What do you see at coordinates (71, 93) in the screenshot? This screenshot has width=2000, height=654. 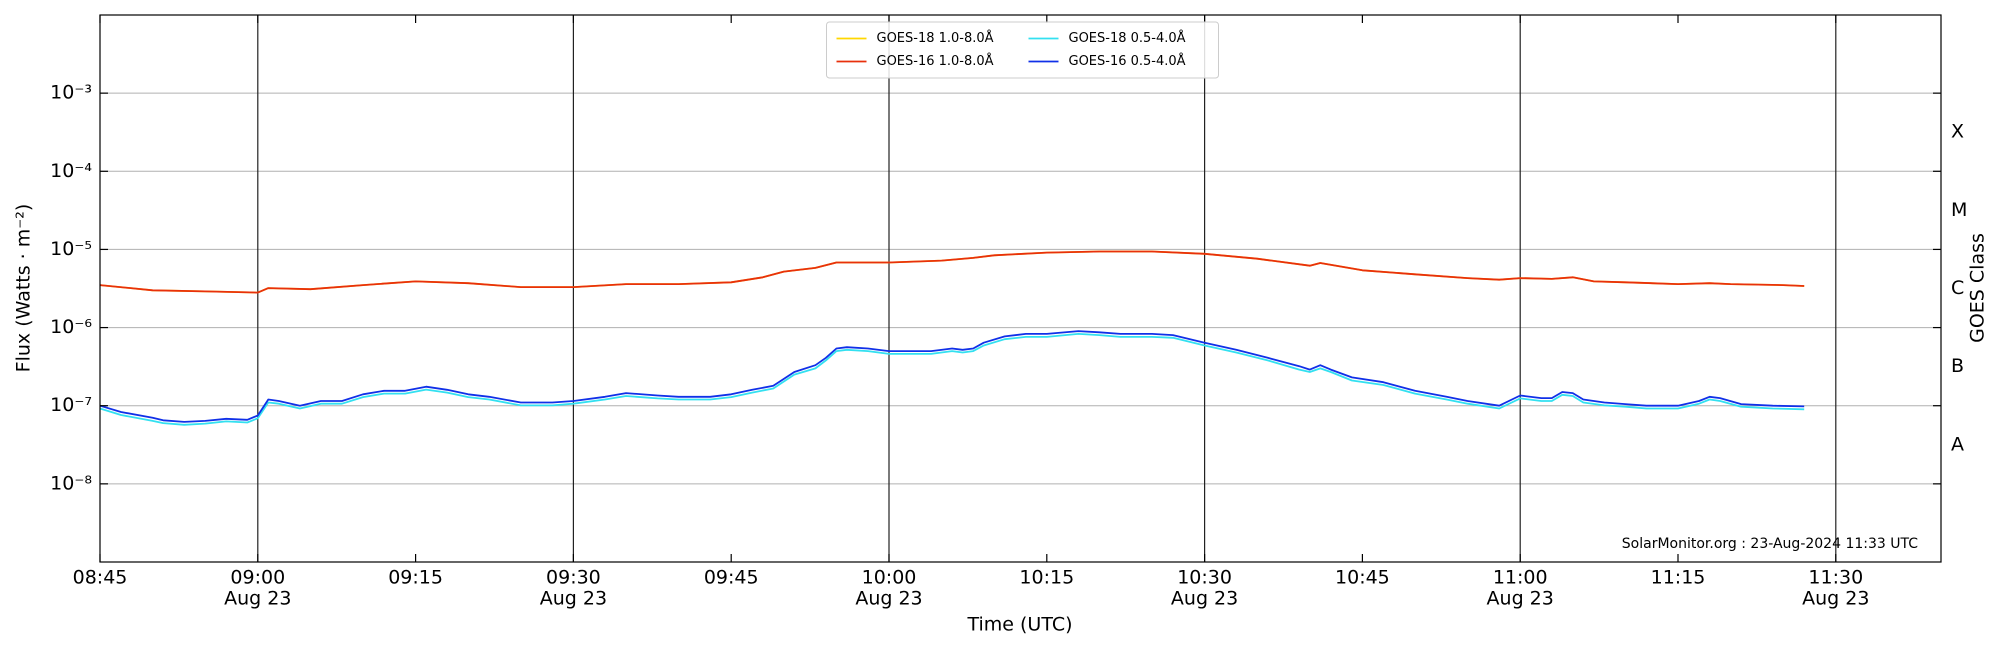 I see `y-tick-label: 10⁻³` at bounding box center [71, 93].